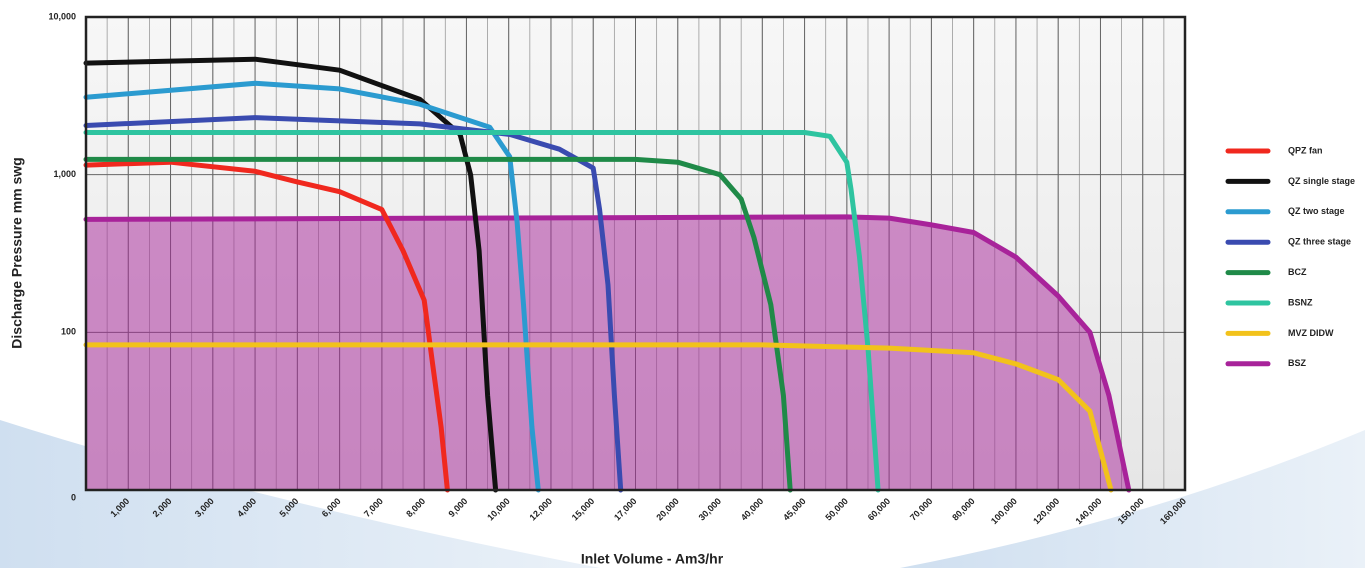  Describe the element at coordinates (710, 509) in the screenshot. I see `x-tick-label: 30,000` at that location.